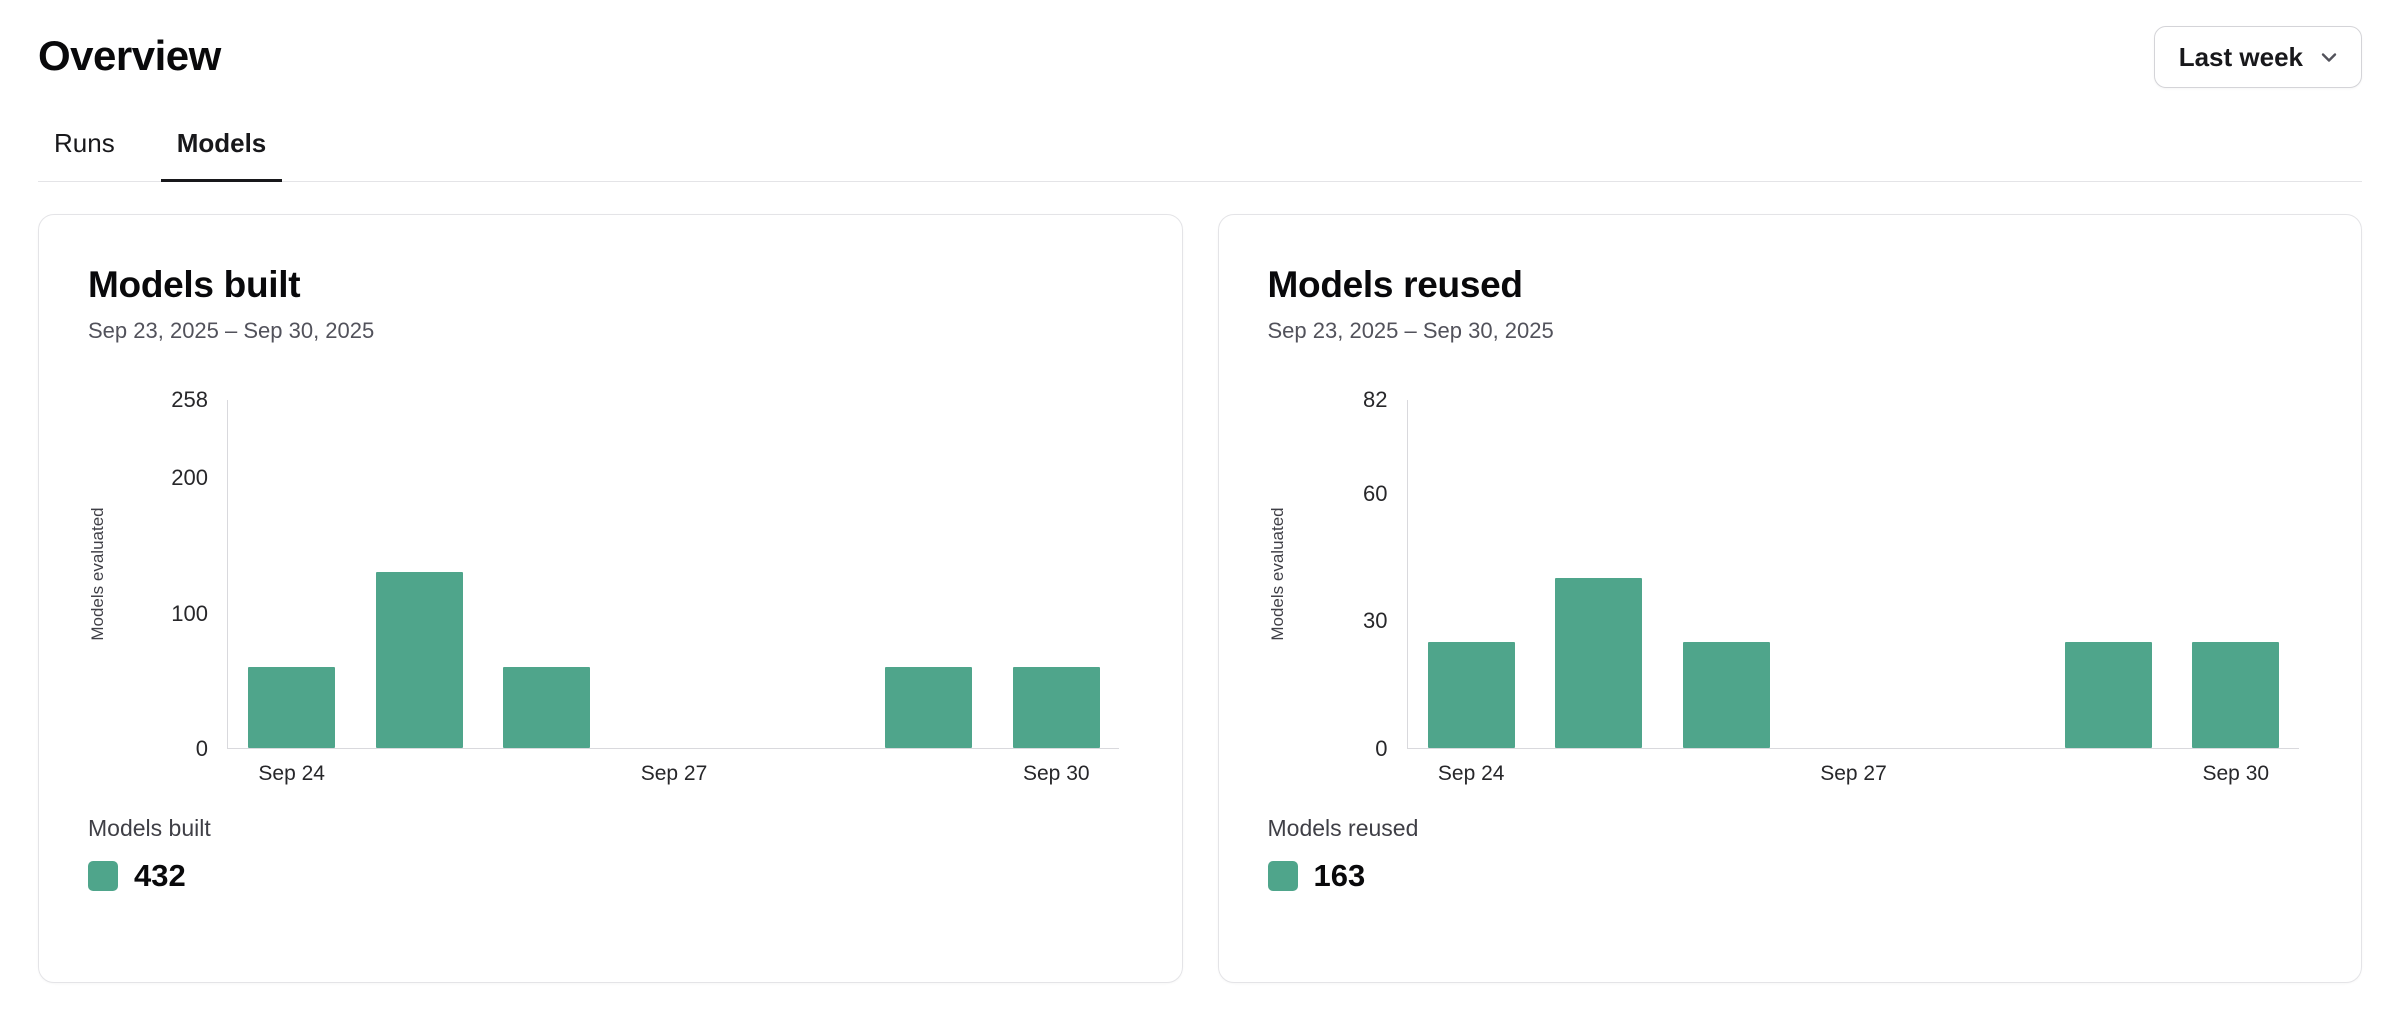  I want to click on card-title: Models reused, so click(1395, 284).